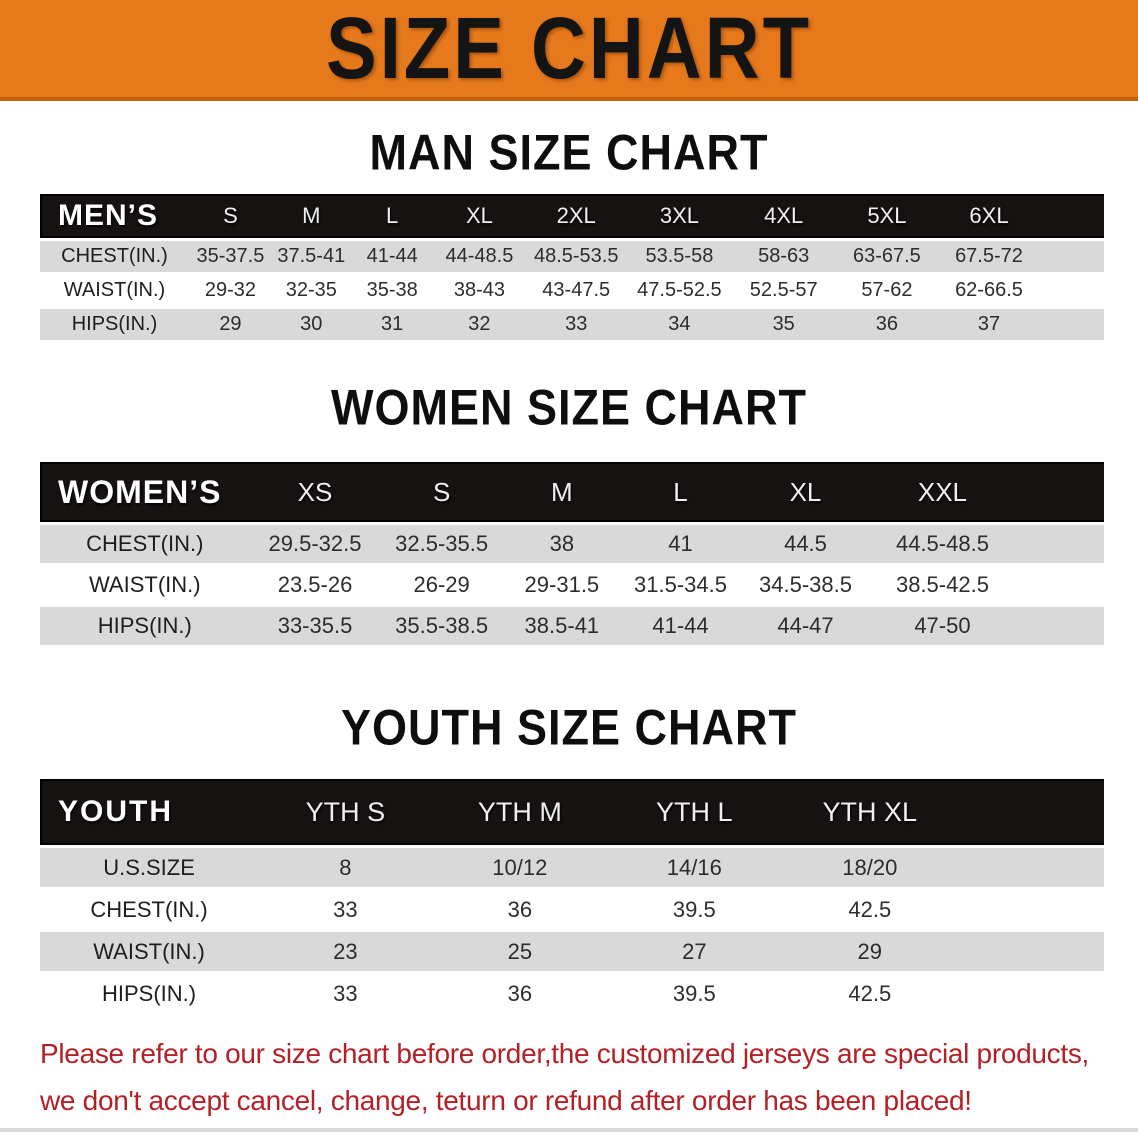  Describe the element at coordinates (149, 867) in the screenshot. I see `row-label: U.S.SIZE` at that location.